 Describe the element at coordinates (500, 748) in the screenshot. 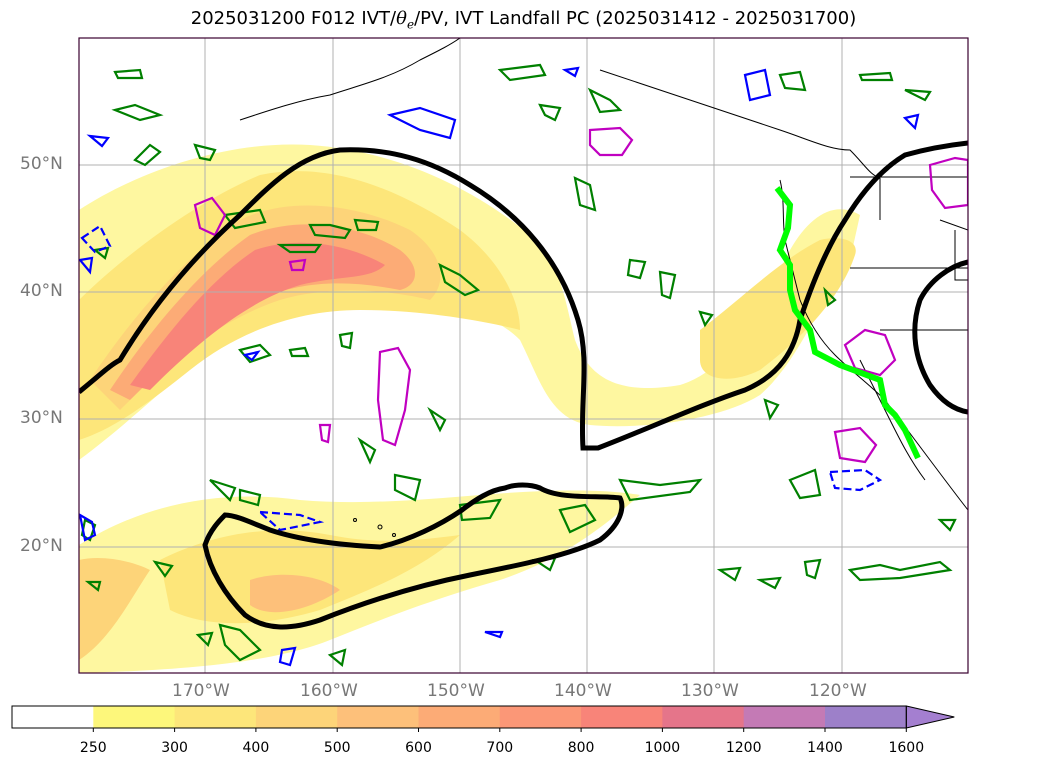

I see `colorbar-tick-label: 700` at that location.